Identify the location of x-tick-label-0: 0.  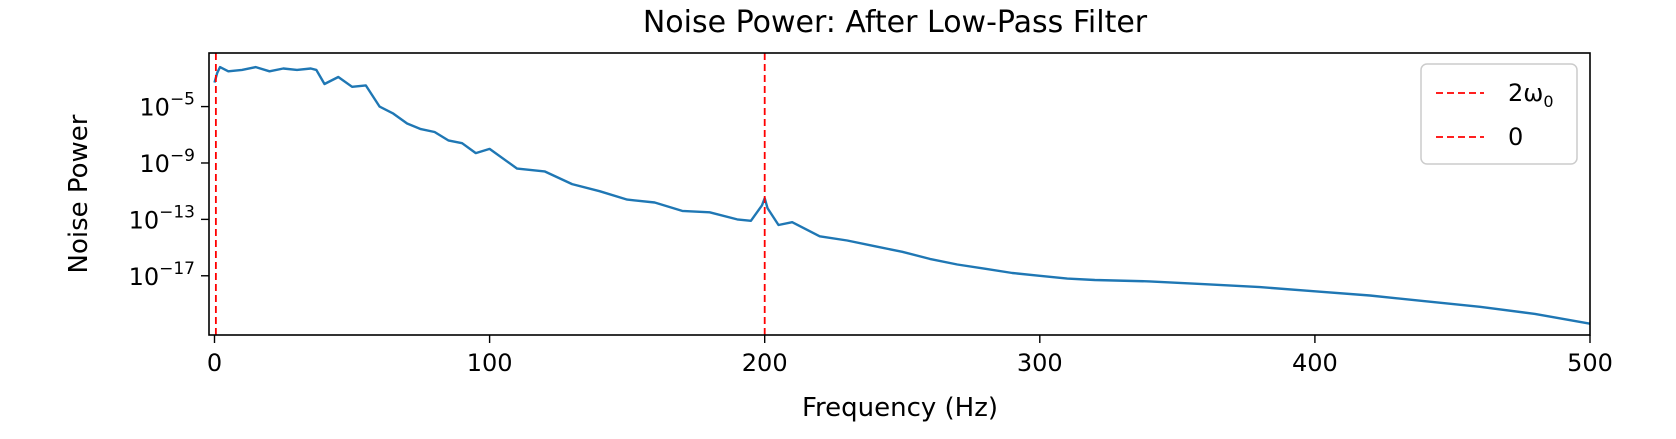
(214, 363).